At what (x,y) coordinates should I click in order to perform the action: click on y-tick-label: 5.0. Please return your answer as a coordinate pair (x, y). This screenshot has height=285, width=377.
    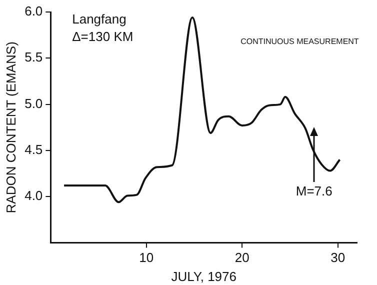
    Looking at the image, I should click on (33, 103).